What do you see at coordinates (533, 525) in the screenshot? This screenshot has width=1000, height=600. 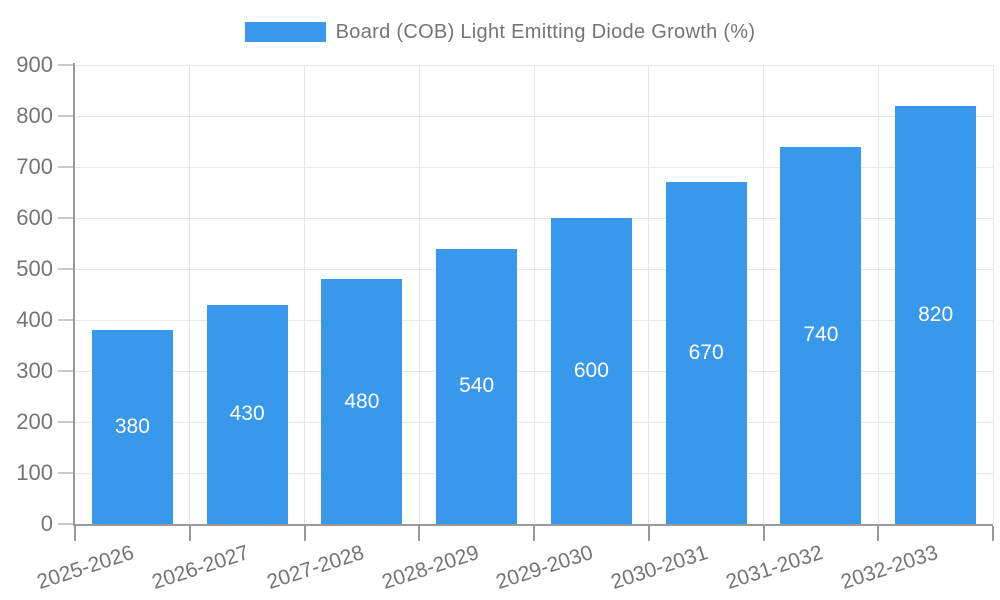 I see `x-axis-line` at bounding box center [533, 525].